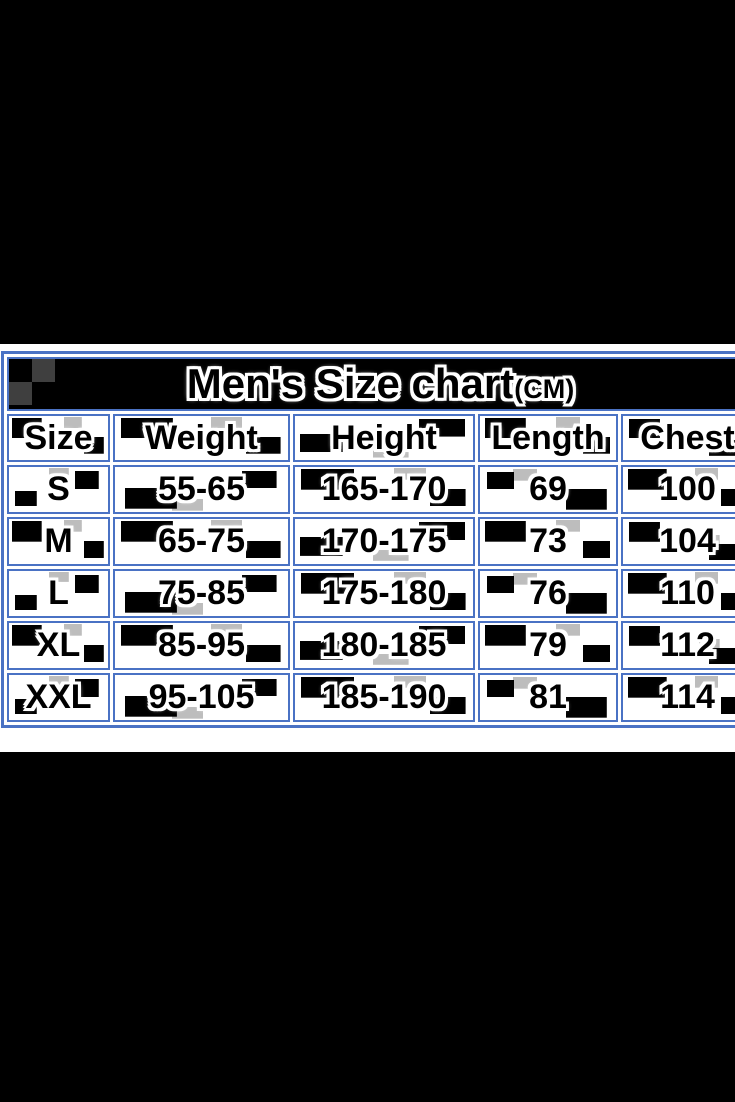  What do you see at coordinates (678, 645) in the screenshot?
I see `cell-chest: 112` at bounding box center [678, 645].